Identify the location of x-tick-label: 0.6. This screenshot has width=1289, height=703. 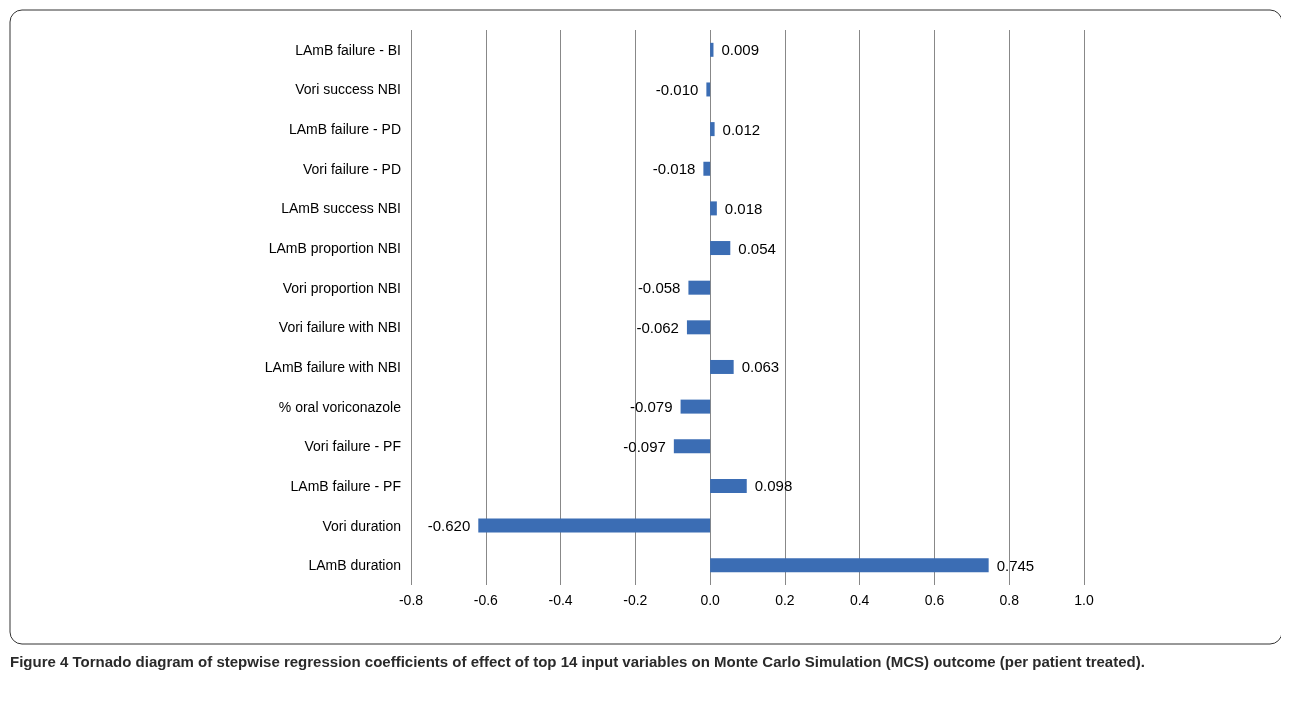
(934, 600).